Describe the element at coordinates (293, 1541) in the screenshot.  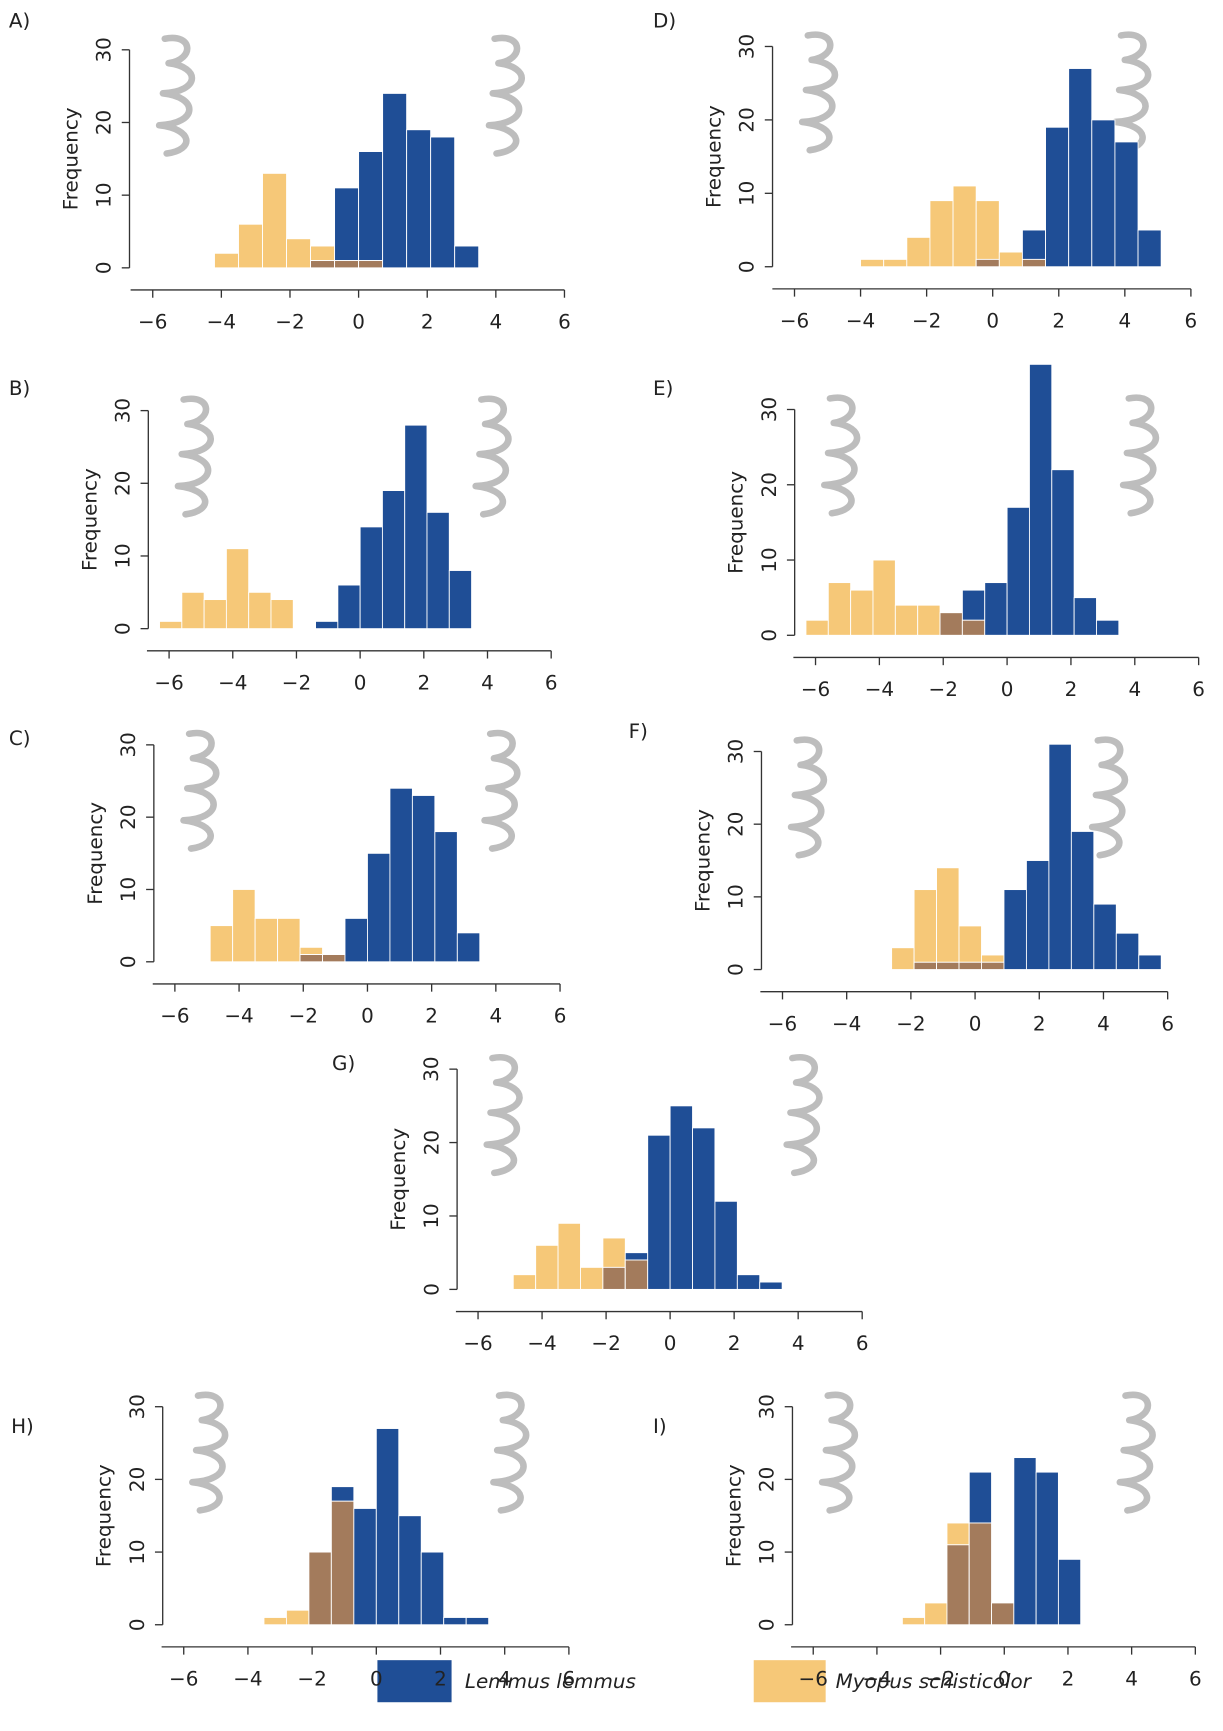
I see `panel: H) 0 10 20 30 Frequency −6 −4 −2 0 2 4 6` at that location.